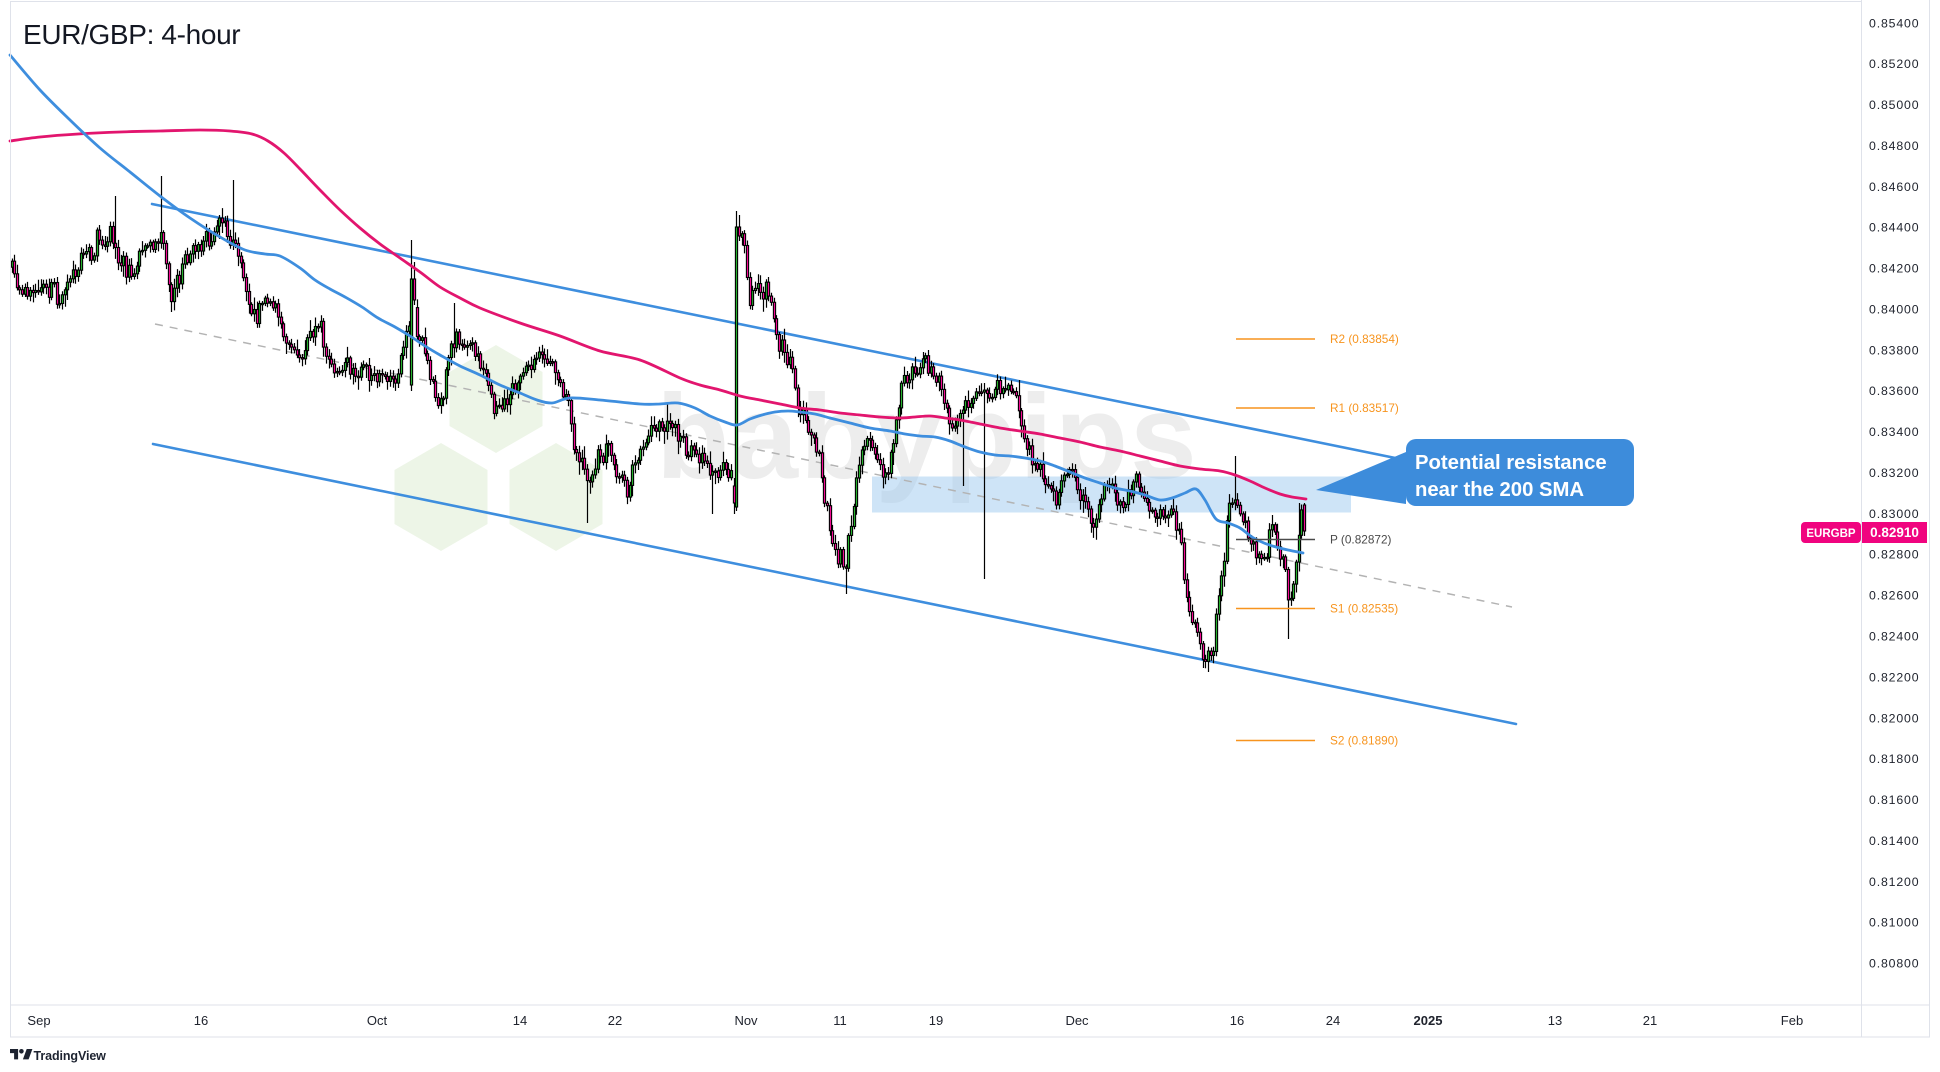  What do you see at coordinates (1894, 310) in the screenshot?
I see `svg-text: 0.84000` at bounding box center [1894, 310].